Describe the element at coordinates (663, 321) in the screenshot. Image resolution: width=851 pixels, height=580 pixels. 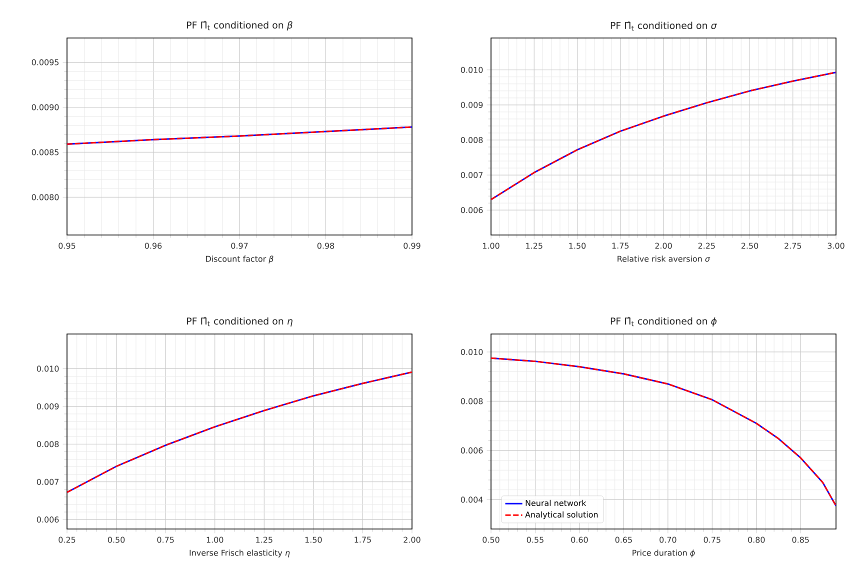
I see `chart-title: PF Π̂$_{t}$ conditioned on ϕ` at that location.